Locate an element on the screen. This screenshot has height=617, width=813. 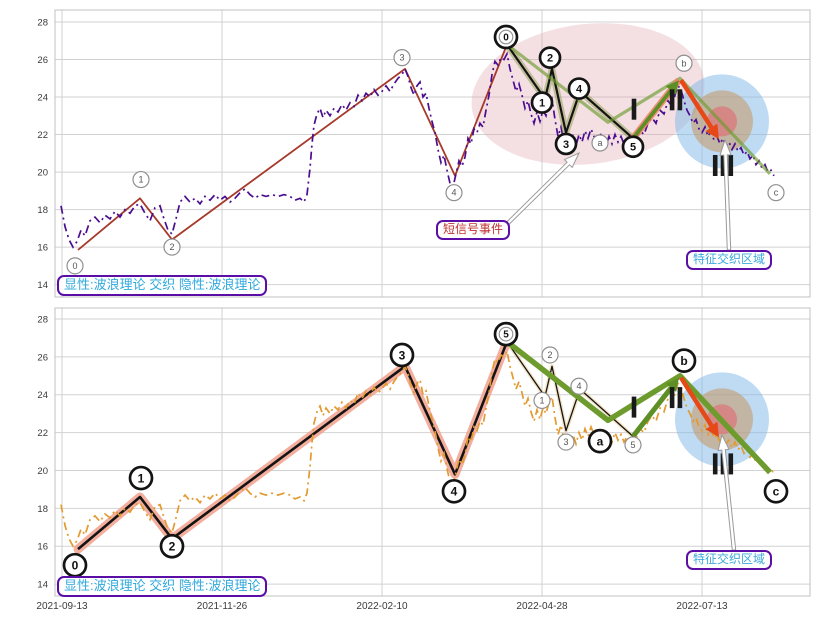
x-tick-label: 2022-07-13 is located at coordinates (702, 606).